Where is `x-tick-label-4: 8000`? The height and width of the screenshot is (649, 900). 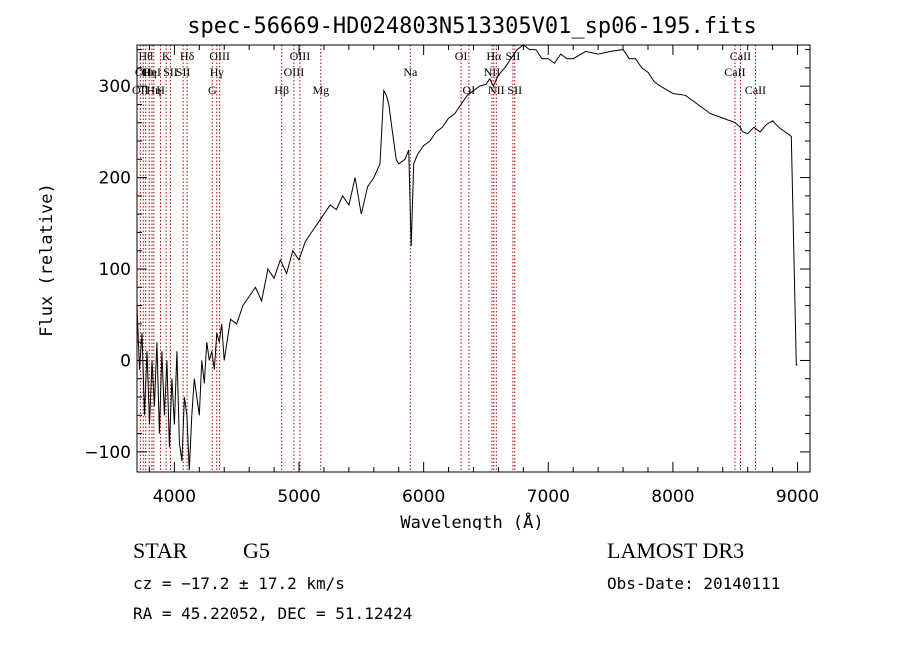
x-tick-label-4: 8000 is located at coordinates (672, 497).